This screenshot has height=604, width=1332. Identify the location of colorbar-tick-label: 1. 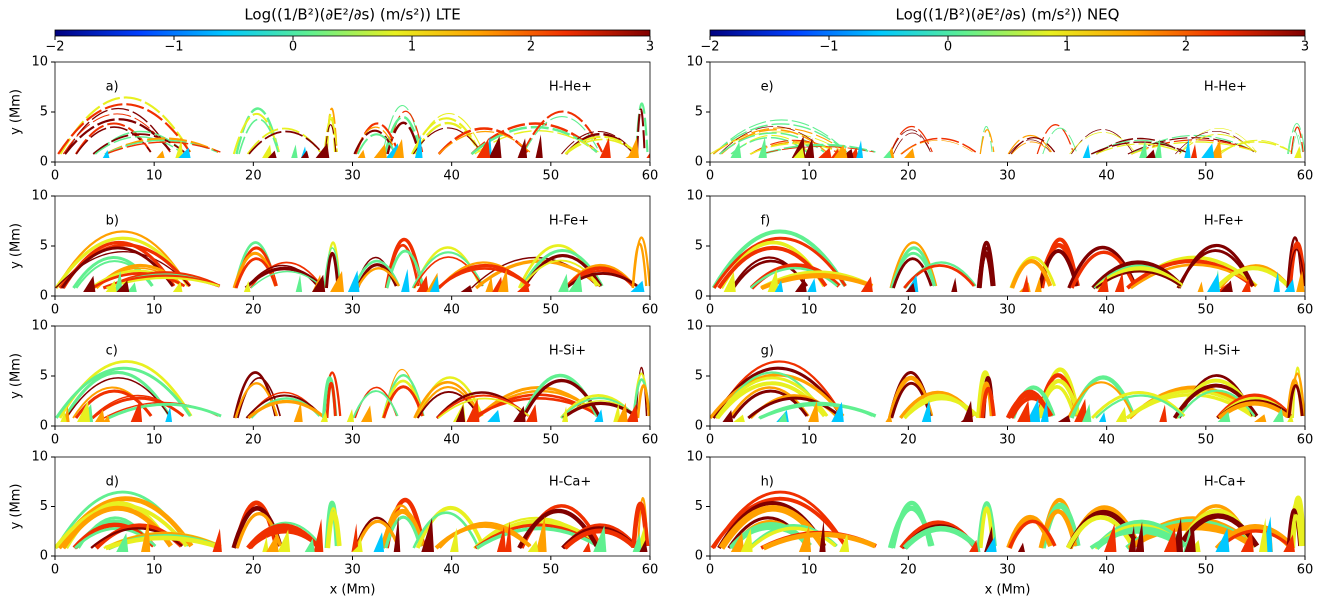
(412, 47).